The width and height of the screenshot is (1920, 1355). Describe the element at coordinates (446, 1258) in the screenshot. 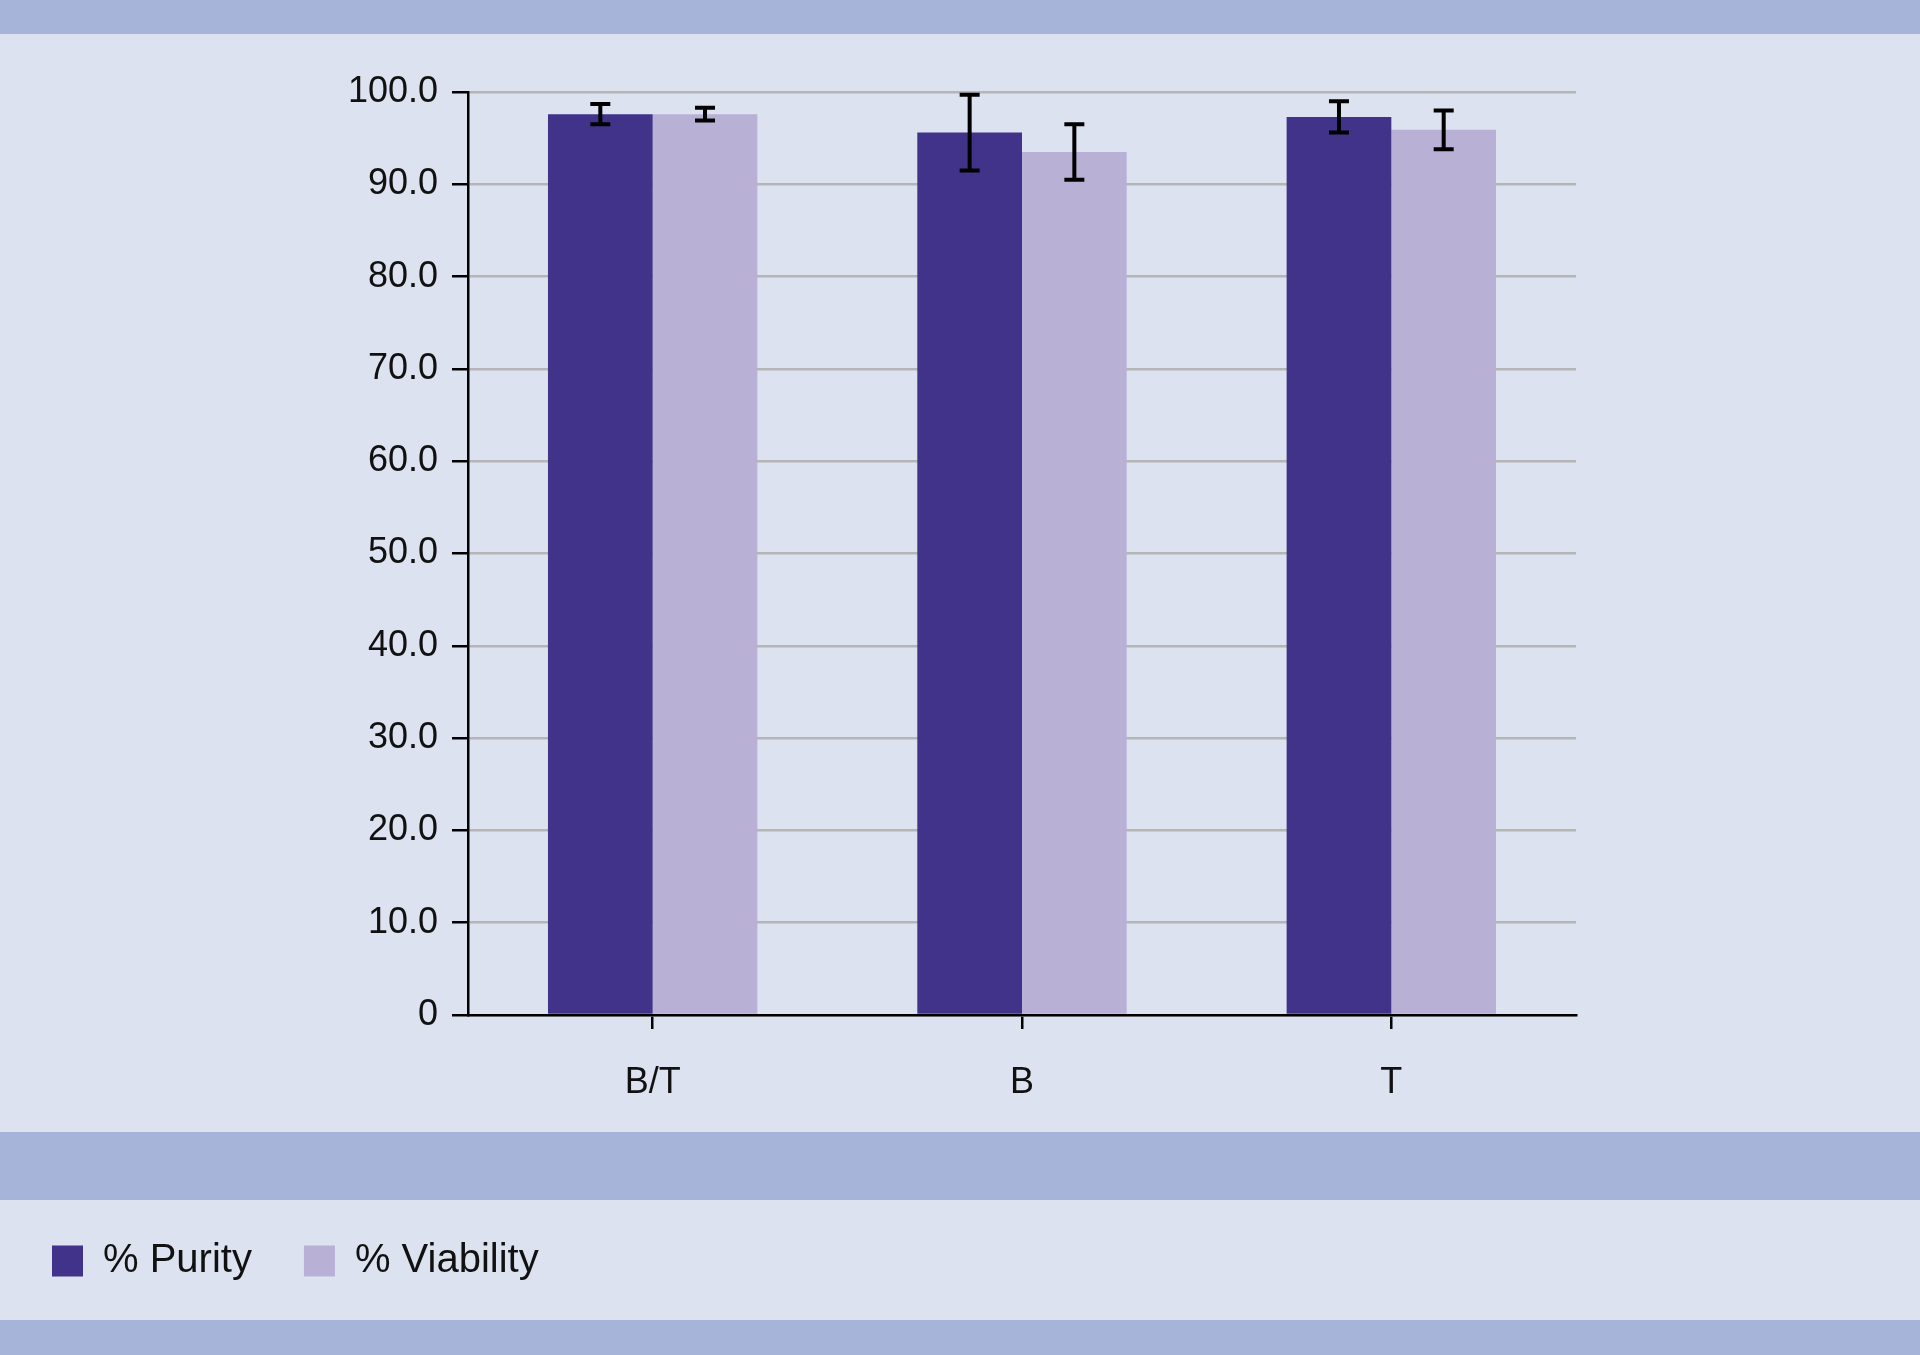

I see `legend-label: % Viability` at that location.